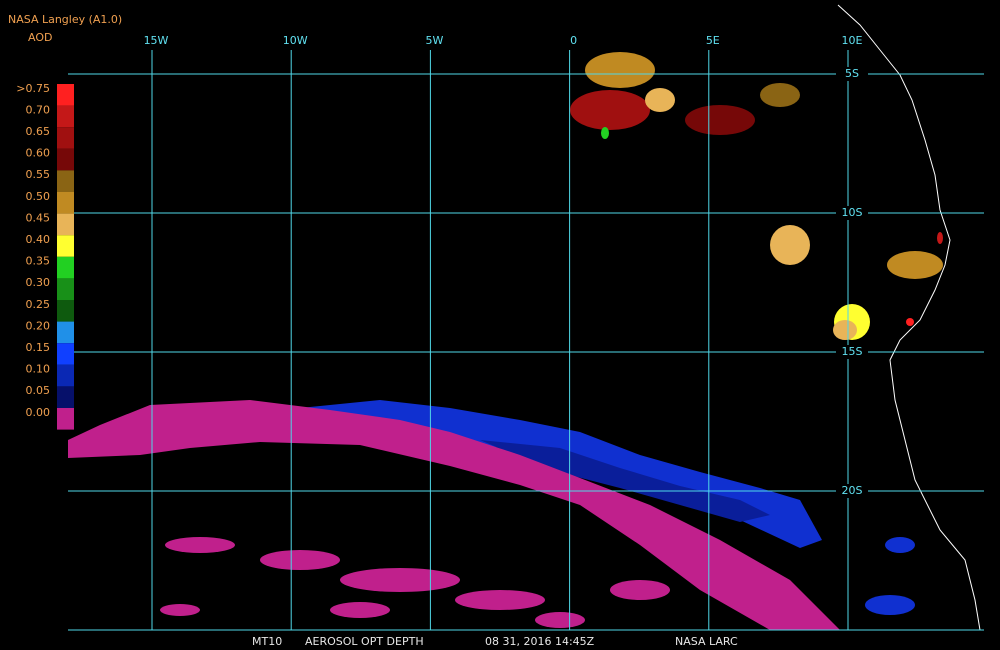 The height and width of the screenshot is (650, 1000). Describe the element at coordinates (38, 153) in the screenshot. I see `legend-label: 0.60` at that location.